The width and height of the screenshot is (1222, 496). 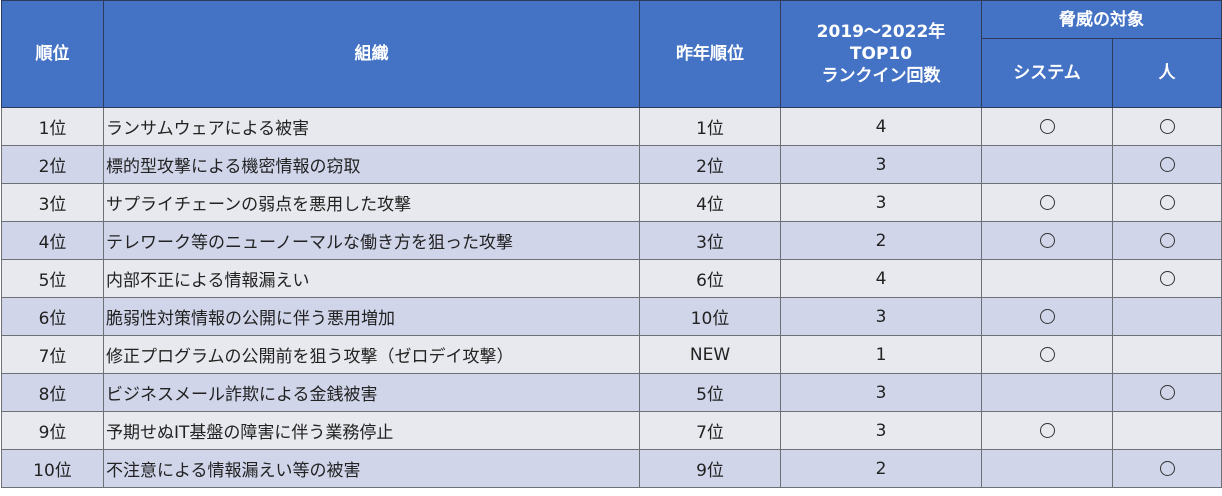 I want to click on table-row: 8位 ビジネスメール詐欺による金銭被害 5位 3, so click(x=611, y=392).